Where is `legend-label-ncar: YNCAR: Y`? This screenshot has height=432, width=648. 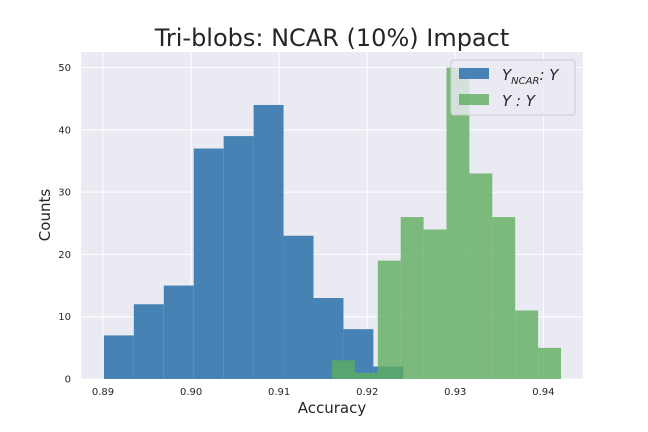 legend-label-ncar: YNCAR: Y is located at coordinates (531, 76).